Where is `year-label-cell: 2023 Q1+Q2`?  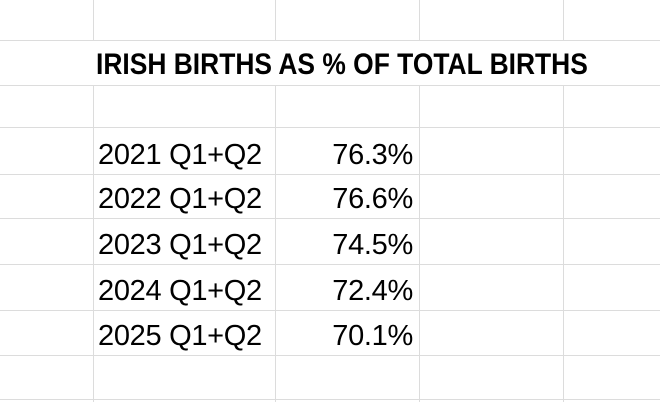
year-label-cell: 2023 Q1+Q2 is located at coordinates (180, 245).